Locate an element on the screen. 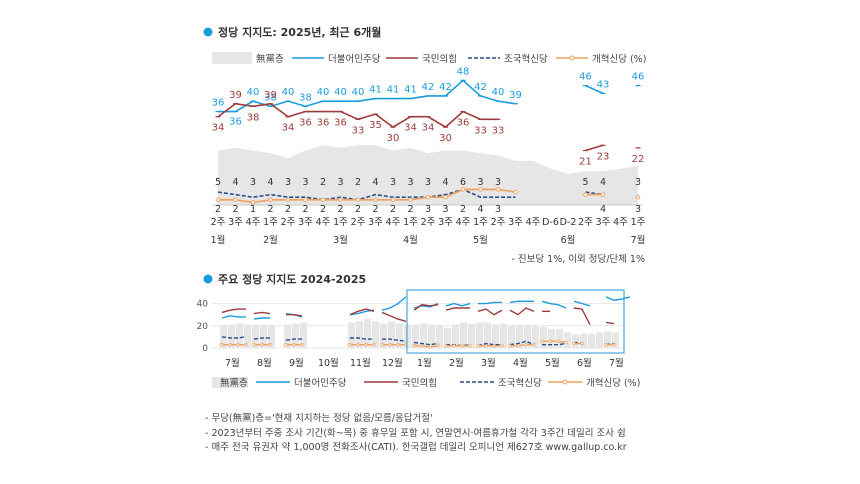 The image size is (860, 484). value-label-dem: 38 is located at coordinates (270, 97).